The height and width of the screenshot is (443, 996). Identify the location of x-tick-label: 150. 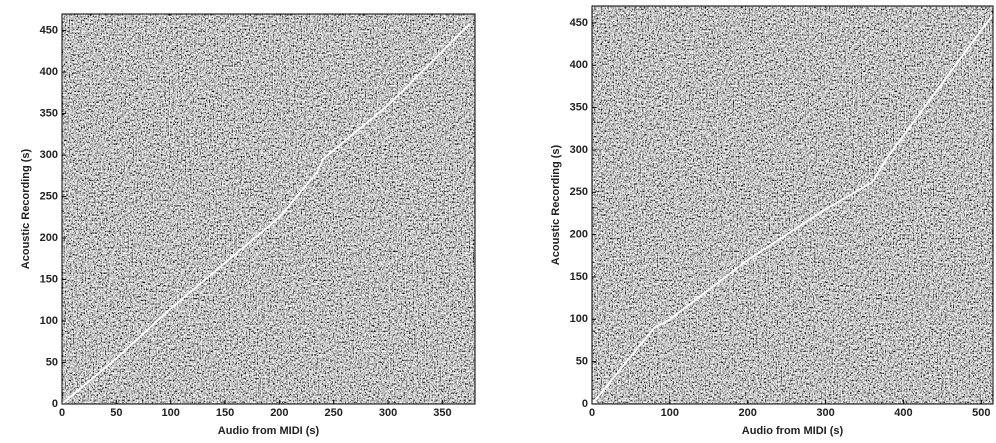
(225, 413).